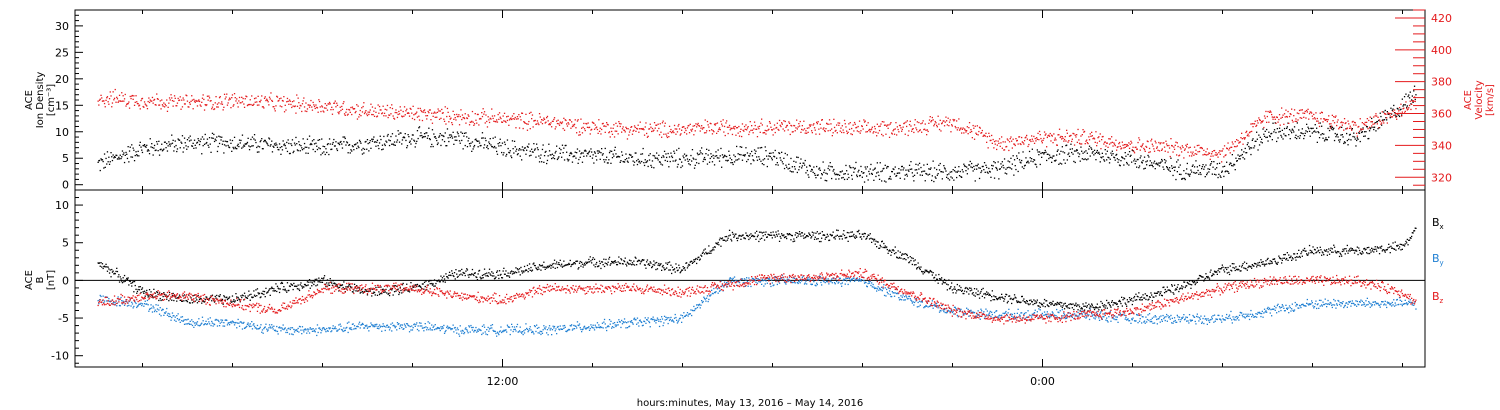 This screenshot has width=1500, height=410. Describe the element at coordinates (51, 100) in the screenshot. I see `top-left-axis-title-line3: [cm⁻³]` at that location.